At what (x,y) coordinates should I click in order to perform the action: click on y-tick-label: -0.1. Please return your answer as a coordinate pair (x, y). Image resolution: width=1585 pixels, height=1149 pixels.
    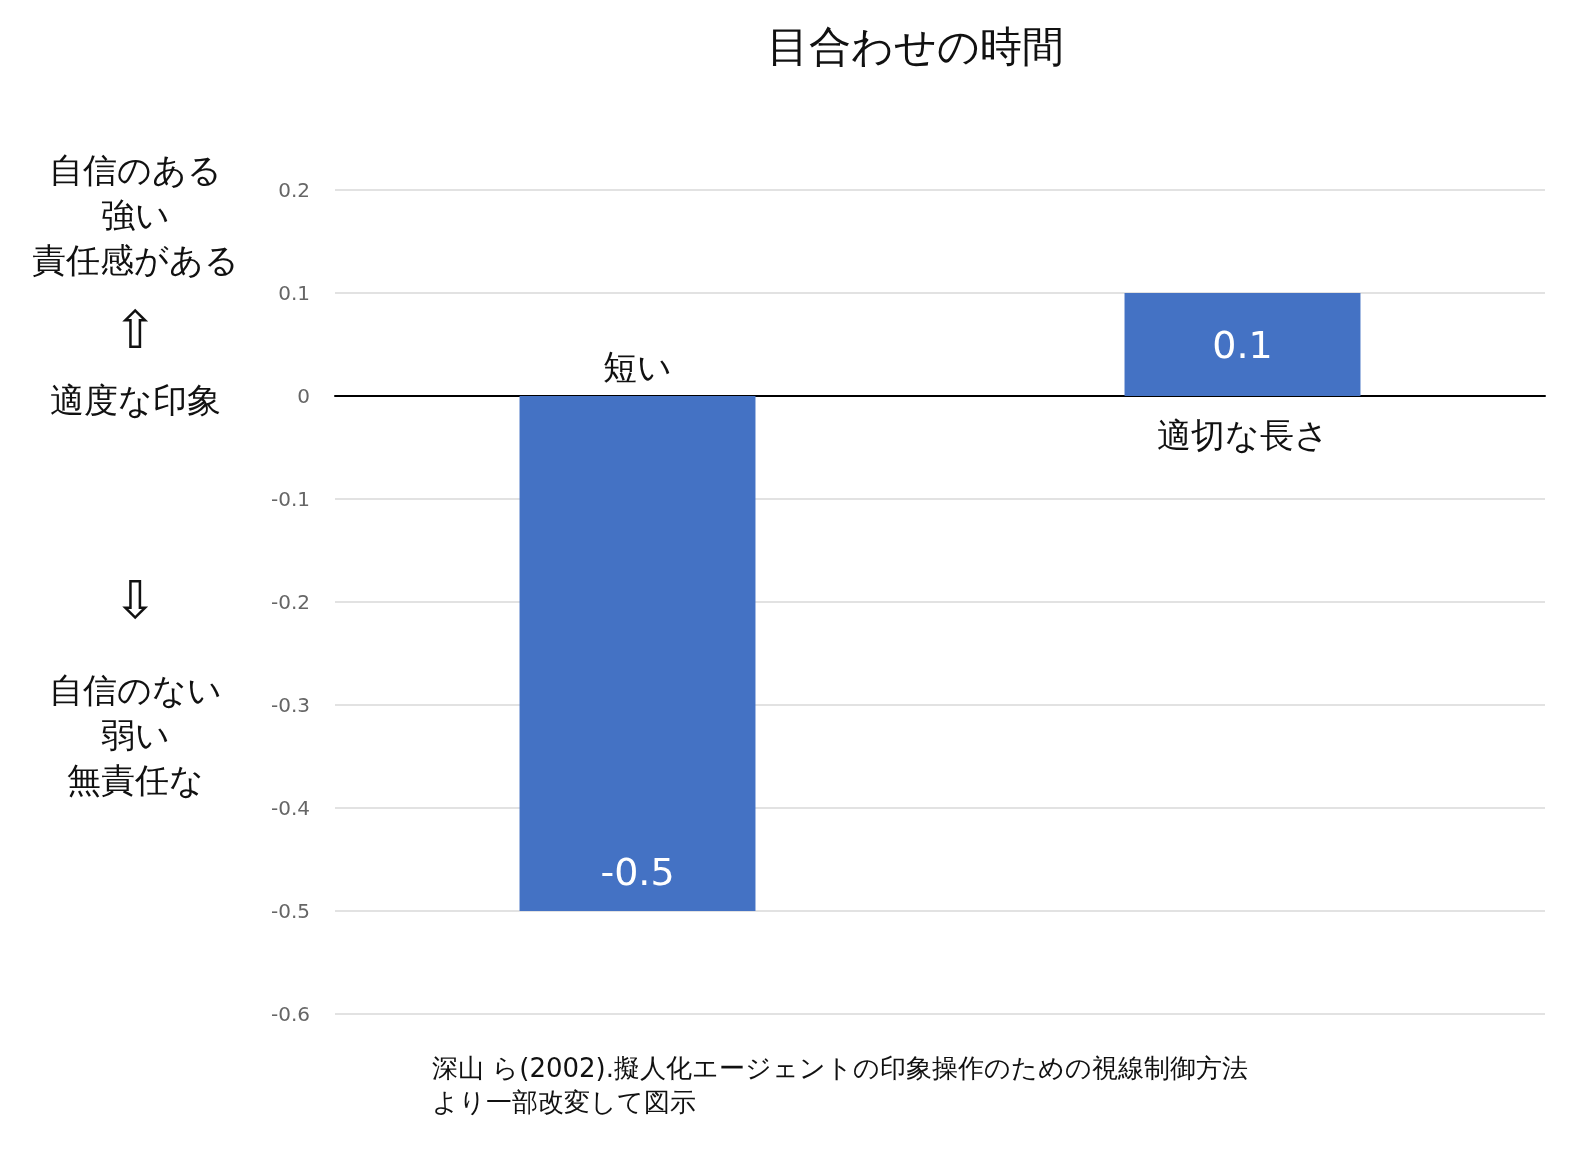
    Looking at the image, I should click on (290, 499).